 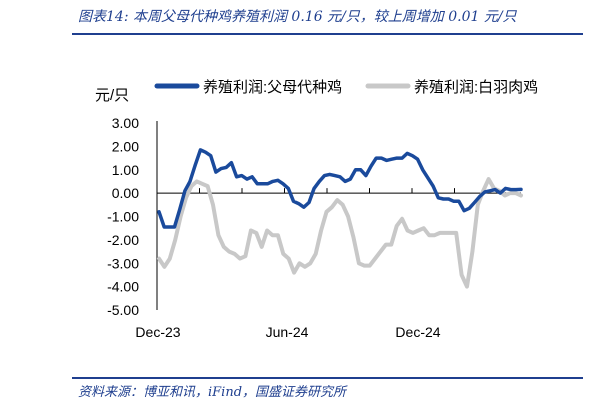 What do you see at coordinates (125, 123) in the screenshot?
I see `y-tick-label: 3.00` at bounding box center [125, 123].